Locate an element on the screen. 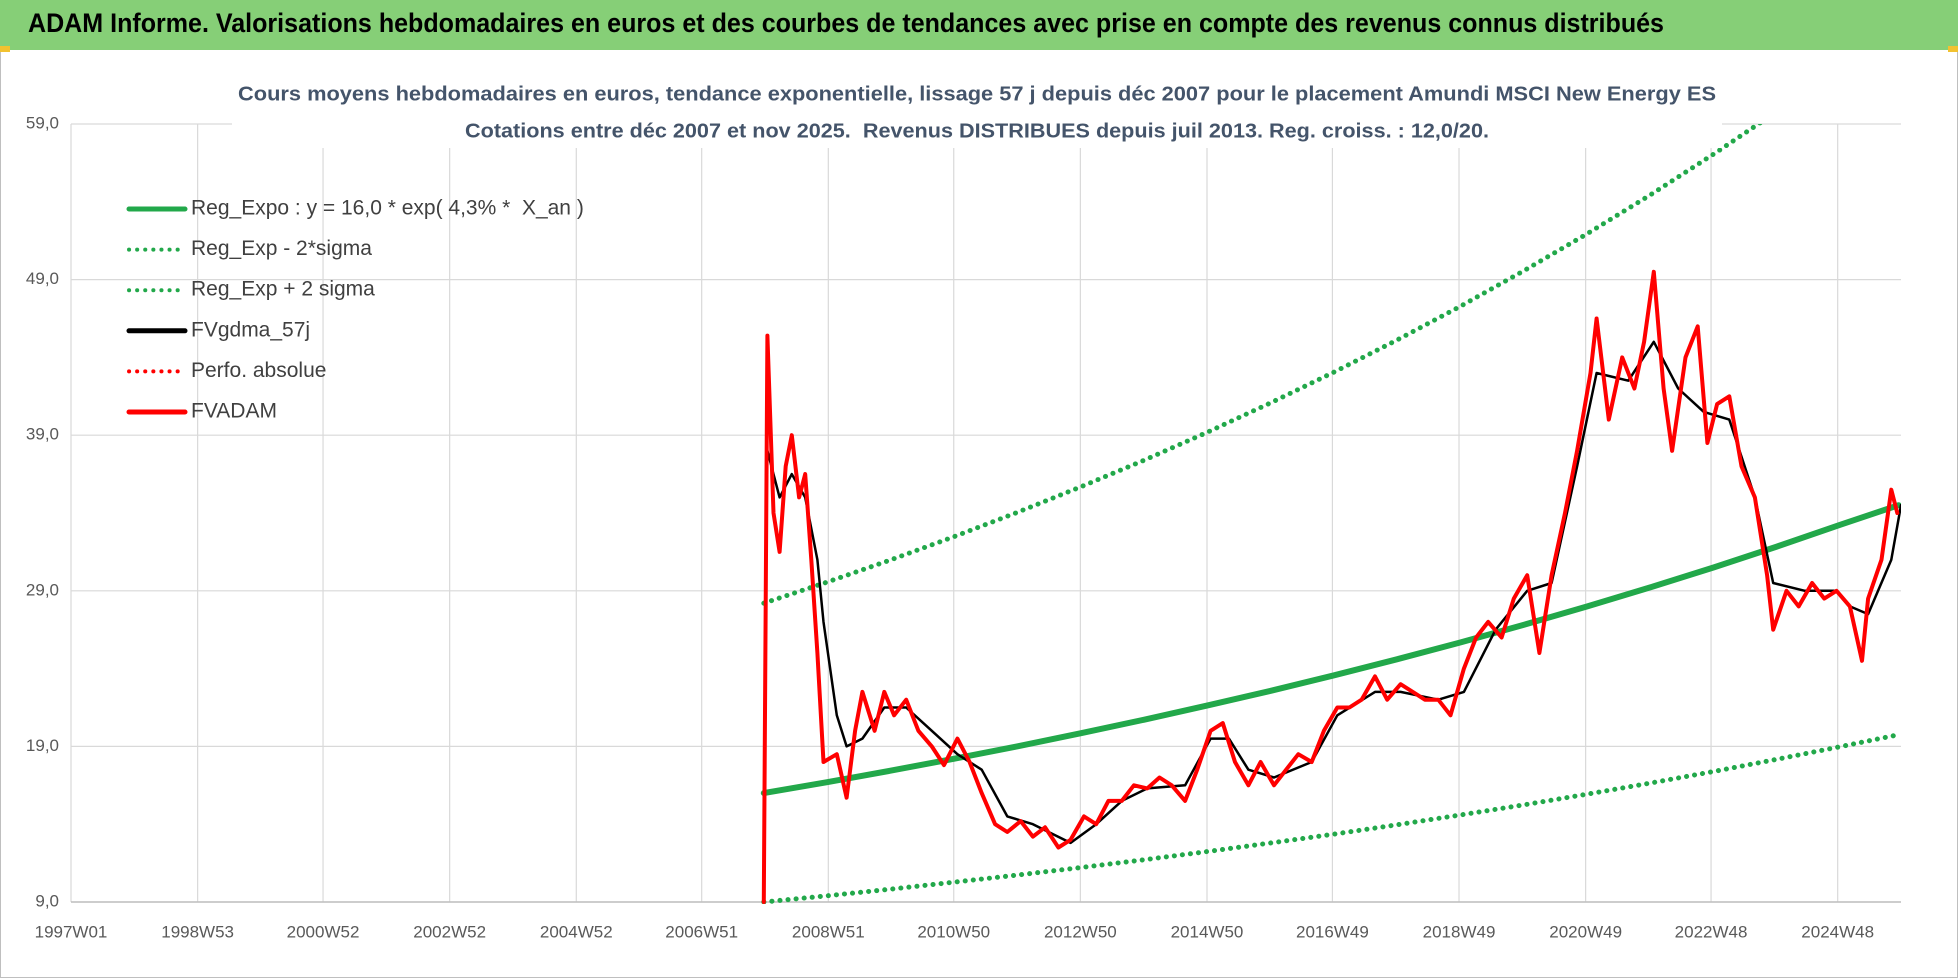  x-tick-label: 2020W49 is located at coordinates (1585, 931).